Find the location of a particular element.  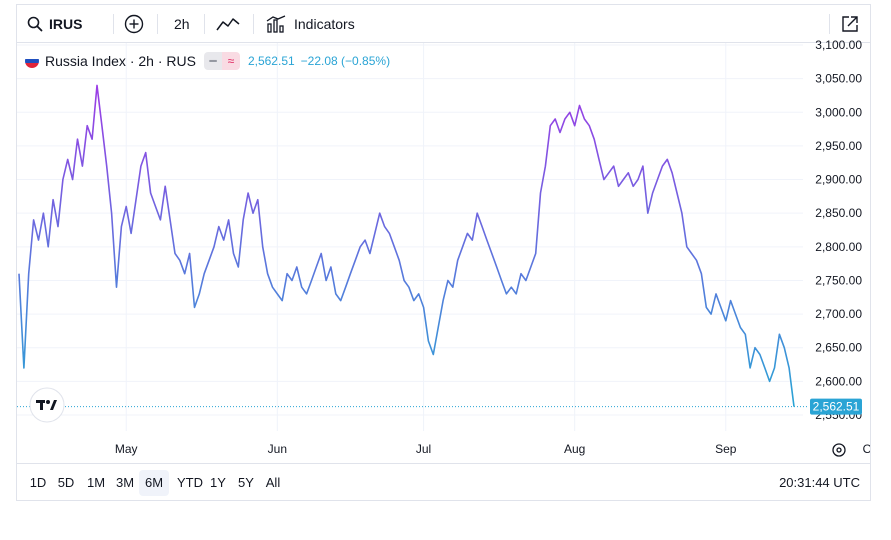

last-price-badge: 2,562.51 is located at coordinates (836, 406).